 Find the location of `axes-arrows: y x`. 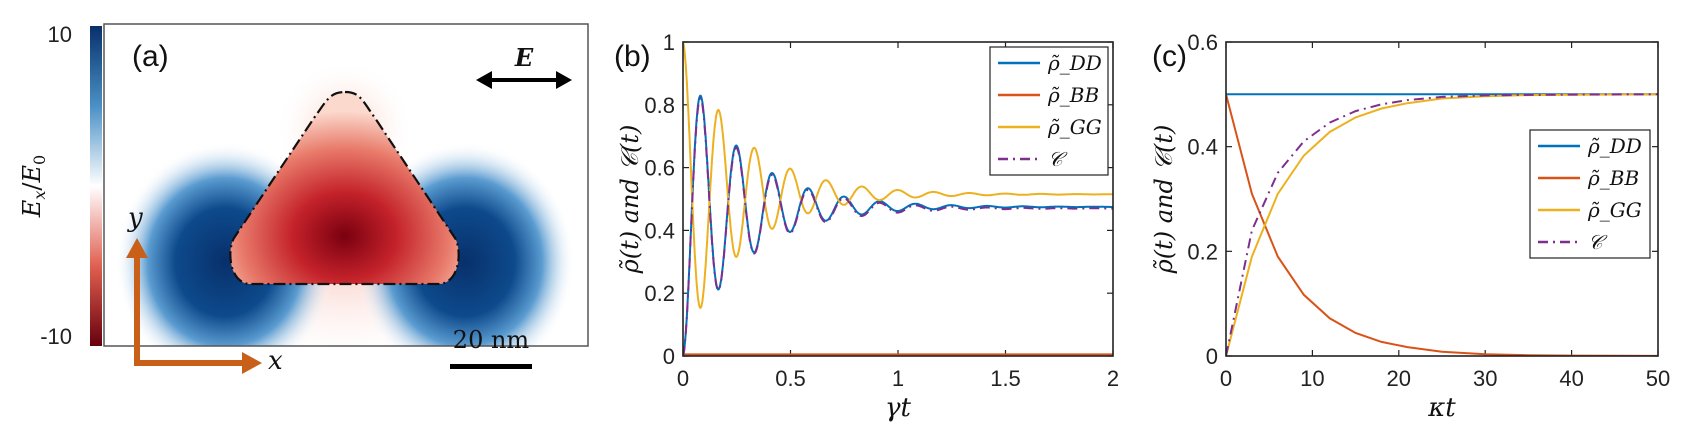

axes-arrows: y x is located at coordinates (204, 289).